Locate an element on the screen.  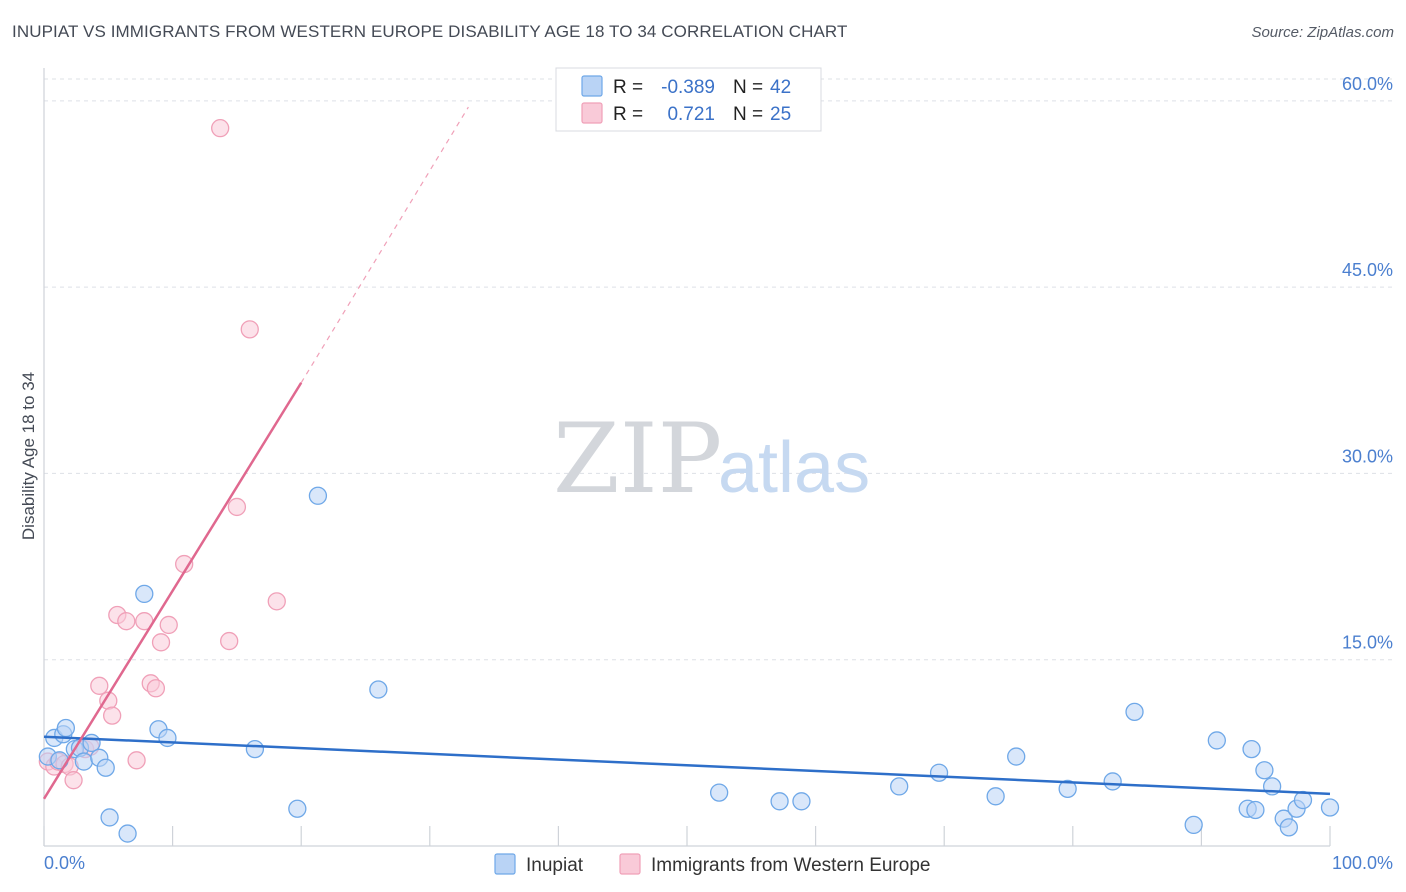
legend-r-value-inupiat: -0.389 is located at coordinates (688, 87).